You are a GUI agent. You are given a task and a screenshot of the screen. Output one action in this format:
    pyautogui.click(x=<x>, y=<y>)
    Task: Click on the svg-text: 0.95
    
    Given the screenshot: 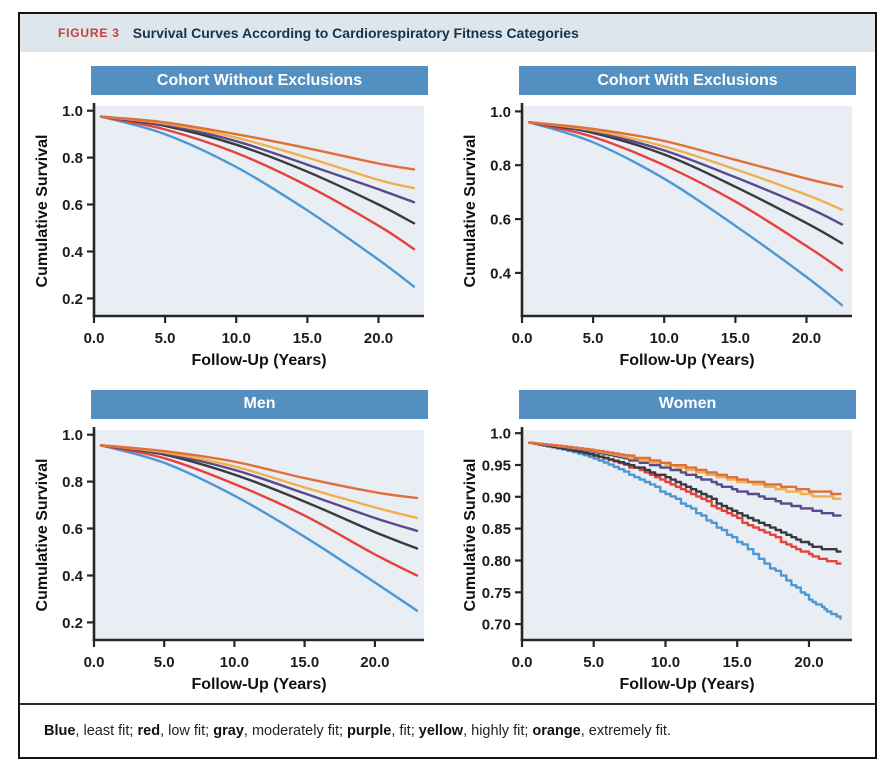 What is the action you would take?
    pyautogui.click(x=496, y=465)
    